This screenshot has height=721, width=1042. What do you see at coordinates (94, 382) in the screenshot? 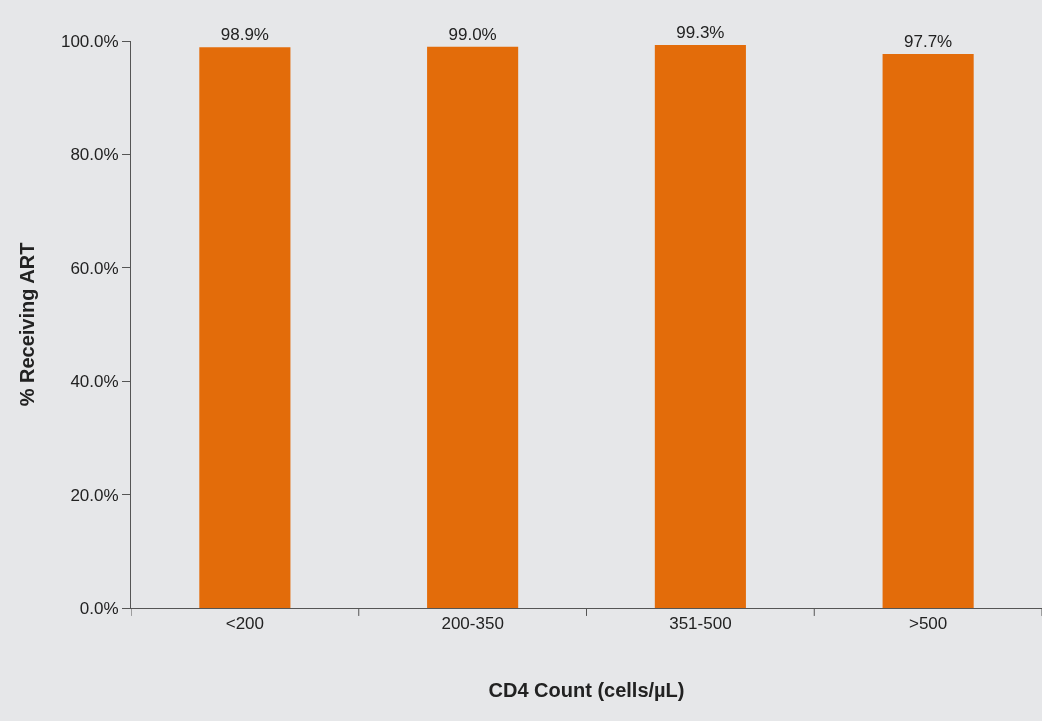
I see `y-tick-label: 40.0%` at bounding box center [94, 382].